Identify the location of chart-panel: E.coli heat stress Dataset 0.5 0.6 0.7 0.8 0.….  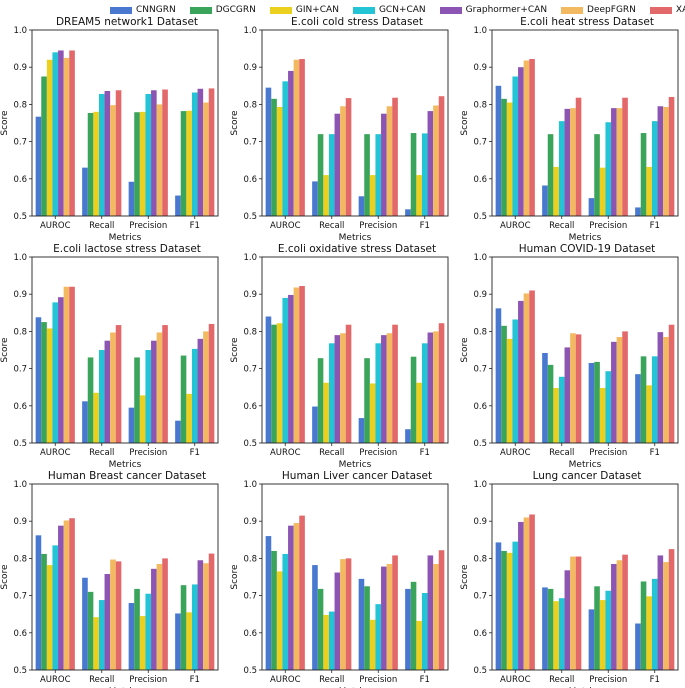
(569, 129).